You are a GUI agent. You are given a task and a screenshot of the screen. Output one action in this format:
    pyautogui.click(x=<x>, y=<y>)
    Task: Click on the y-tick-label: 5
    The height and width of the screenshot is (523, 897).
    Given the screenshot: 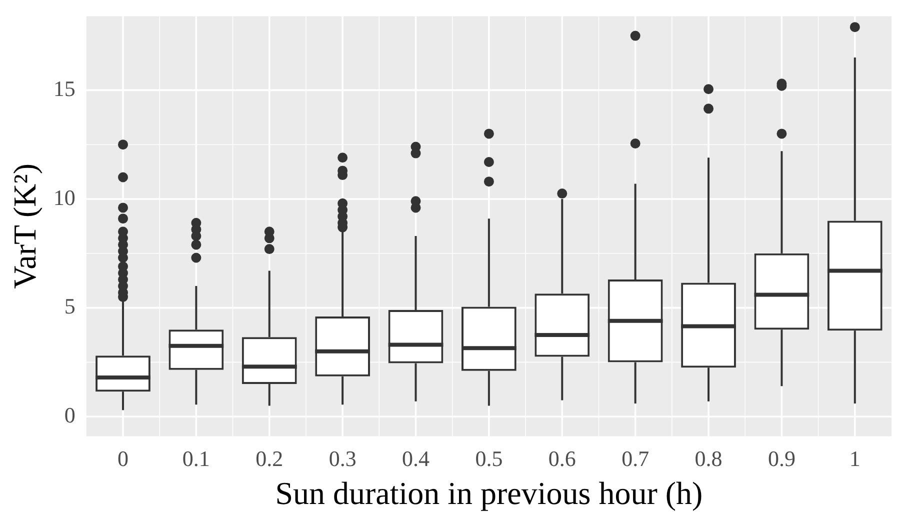 What is the action you would take?
    pyautogui.click(x=70, y=306)
    